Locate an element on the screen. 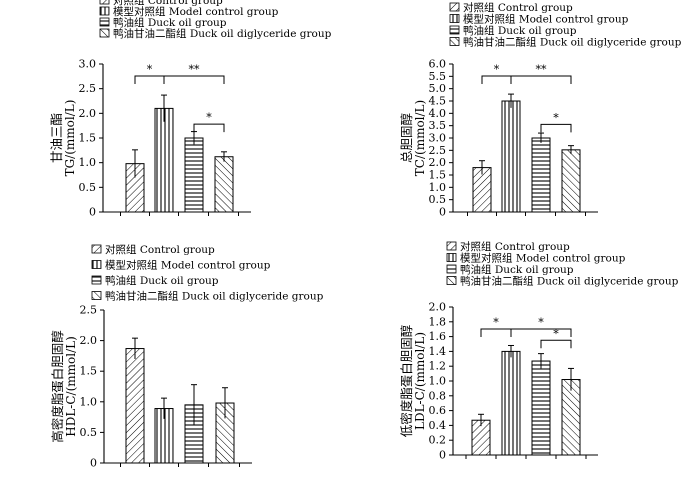  y-tick-label: 1.8 is located at coordinates (438, 321).